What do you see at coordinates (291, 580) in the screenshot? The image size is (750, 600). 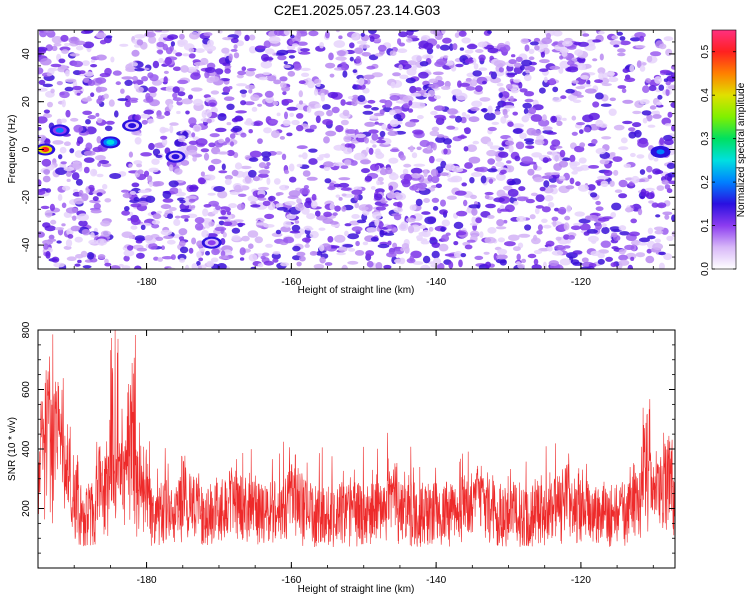 I see `x-tick-label: -160` at bounding box center [291, 580].